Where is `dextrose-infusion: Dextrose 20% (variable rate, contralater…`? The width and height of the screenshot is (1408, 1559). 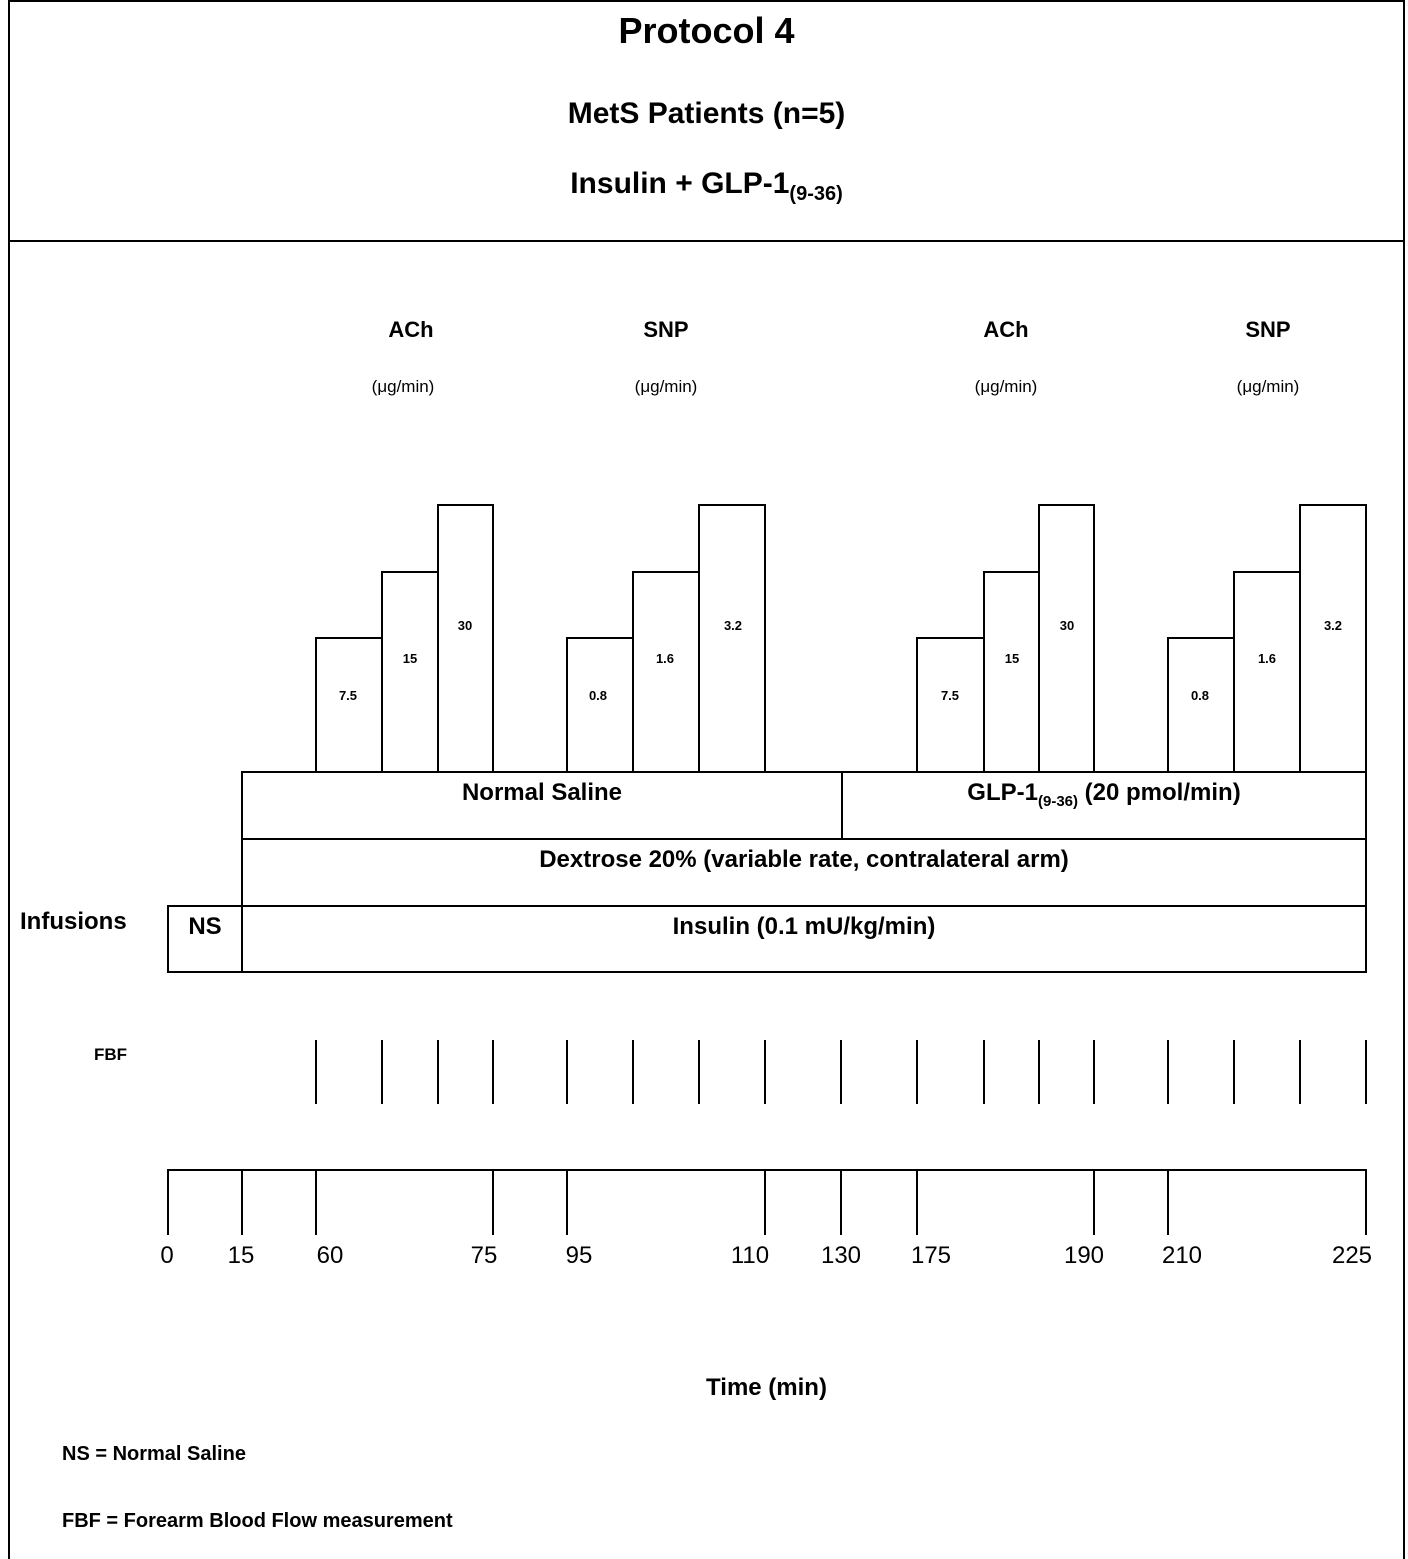 dextrose-infusion: Dextrose 20% (variable rate, contralater… is located at coordinates (804, 872).